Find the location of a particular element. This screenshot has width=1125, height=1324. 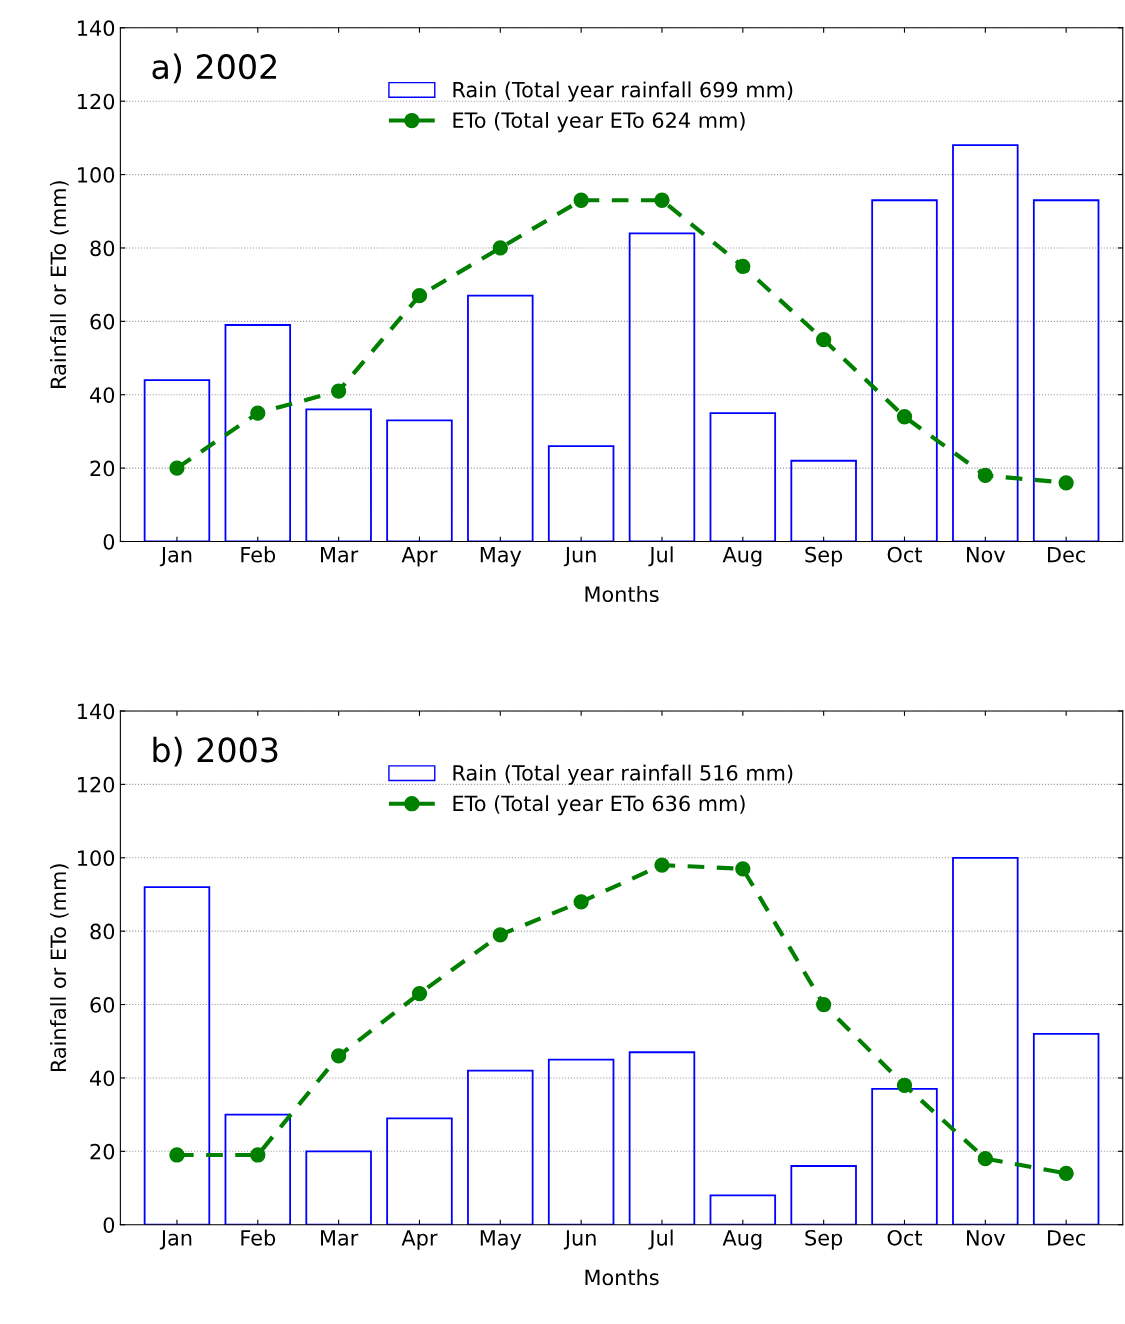

text: a) 2002 is located at coordinates (214, 68).